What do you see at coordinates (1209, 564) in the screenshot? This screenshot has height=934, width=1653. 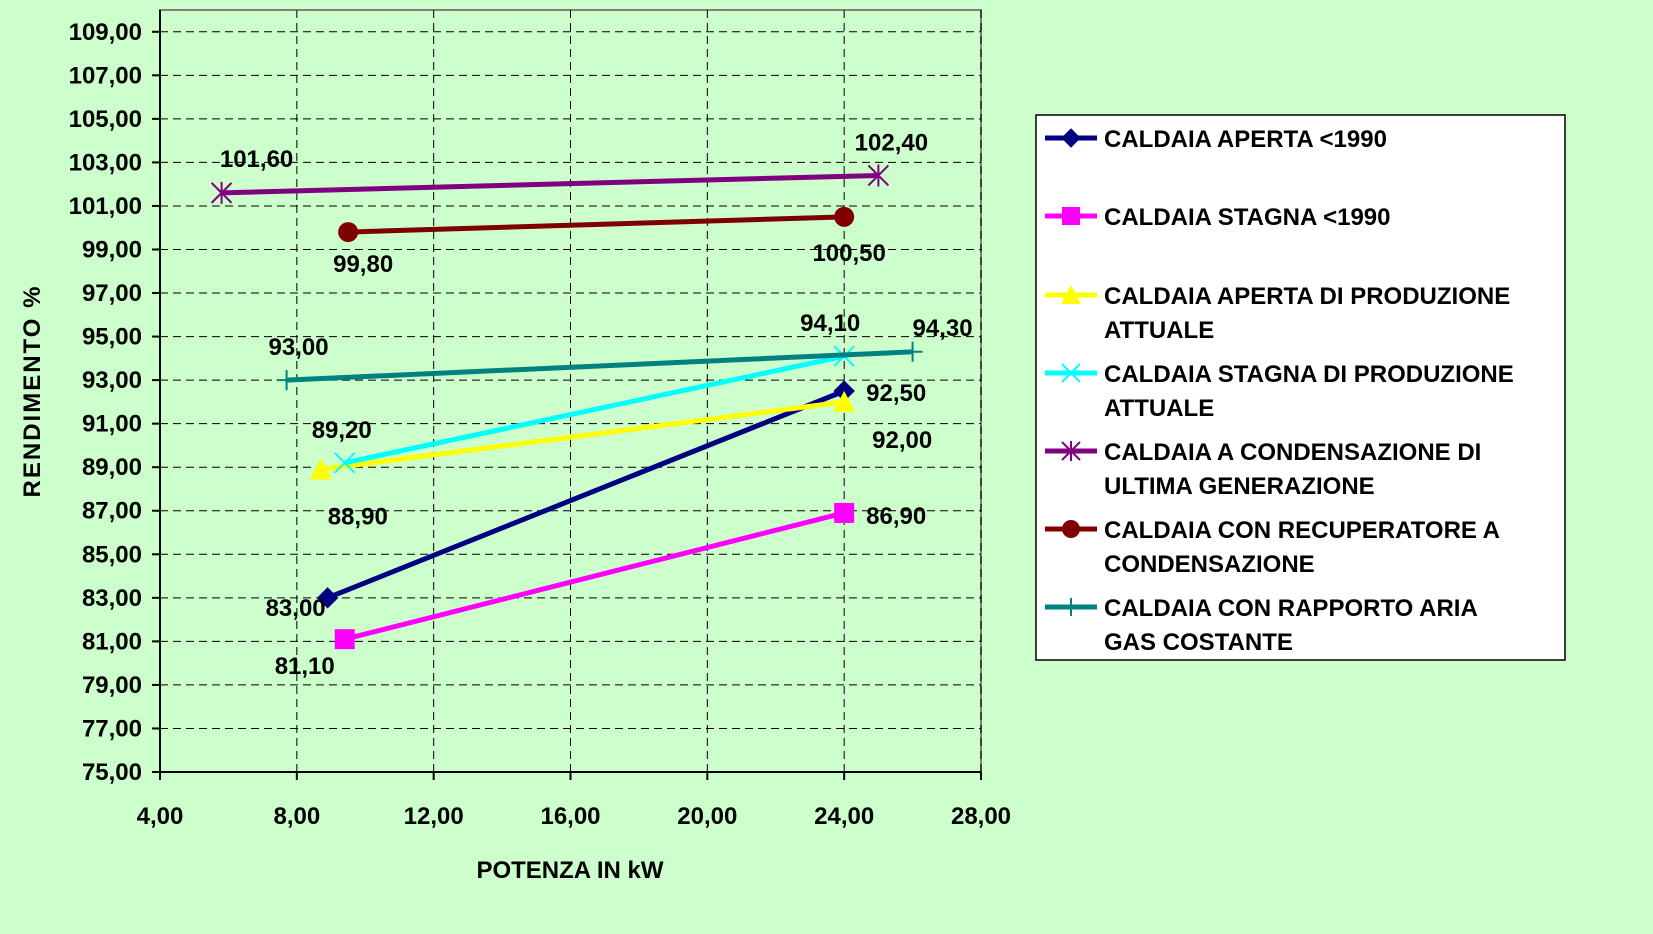 I see `legend-label: CONDENSAZIONE` at bounding box center [1209, 564].